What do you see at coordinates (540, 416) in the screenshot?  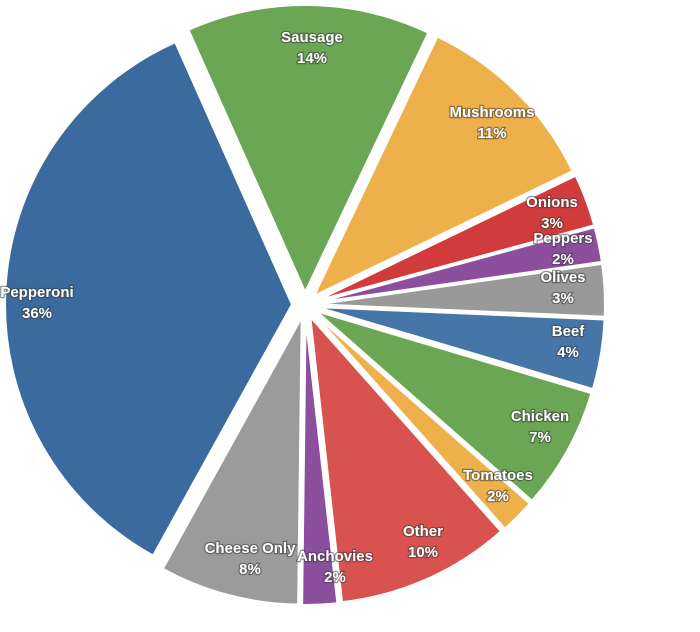 I see `slice-label: Chicken` at bounding box center [540, 416].